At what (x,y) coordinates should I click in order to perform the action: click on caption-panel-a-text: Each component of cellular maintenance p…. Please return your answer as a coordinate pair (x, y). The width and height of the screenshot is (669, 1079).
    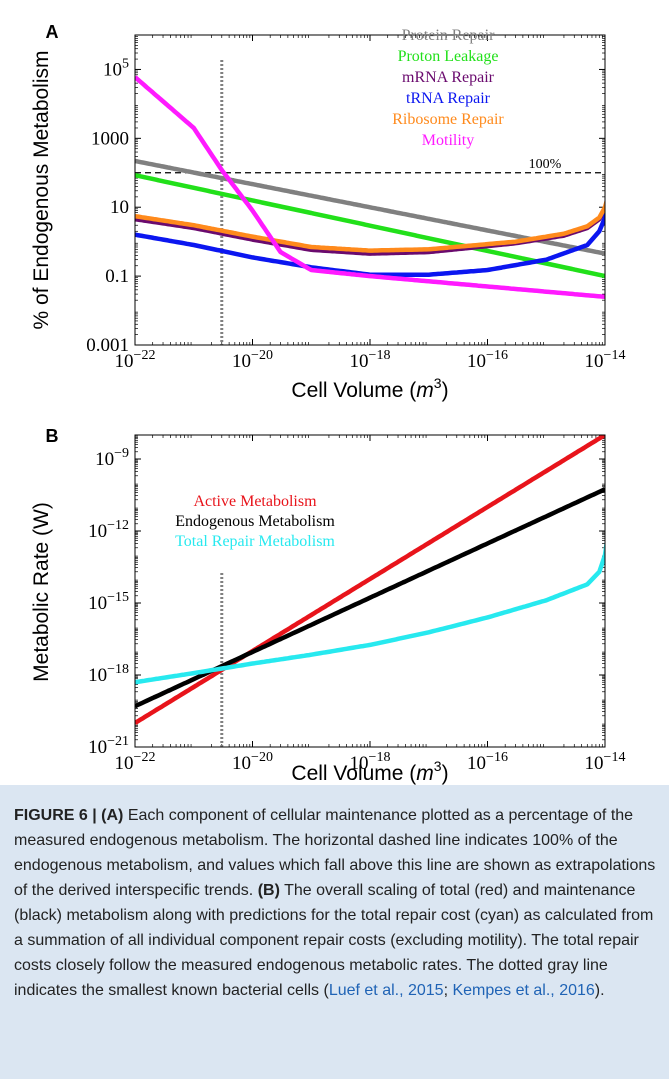
    Looking at the image, I should click on (335, 853).